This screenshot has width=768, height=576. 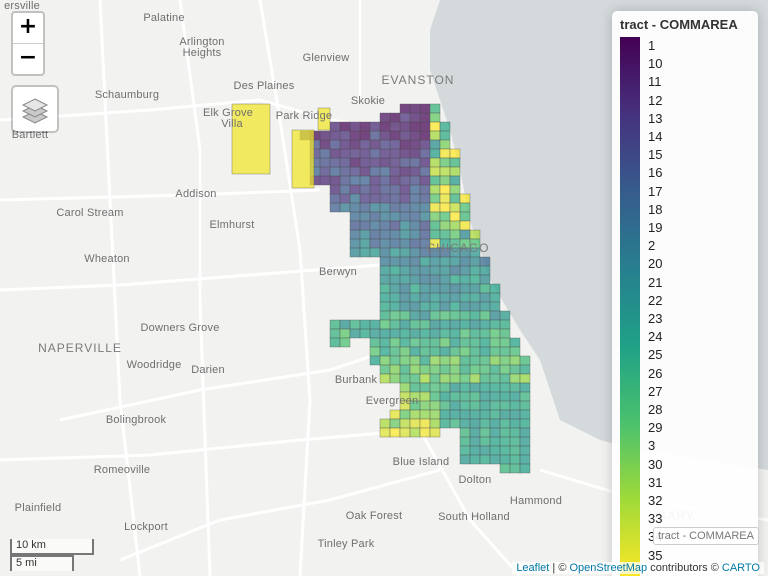 What do you see at coordinates (740, 568) in the screenshot?
I see `carto-link: CARTO` at bounding box center [740, 568].